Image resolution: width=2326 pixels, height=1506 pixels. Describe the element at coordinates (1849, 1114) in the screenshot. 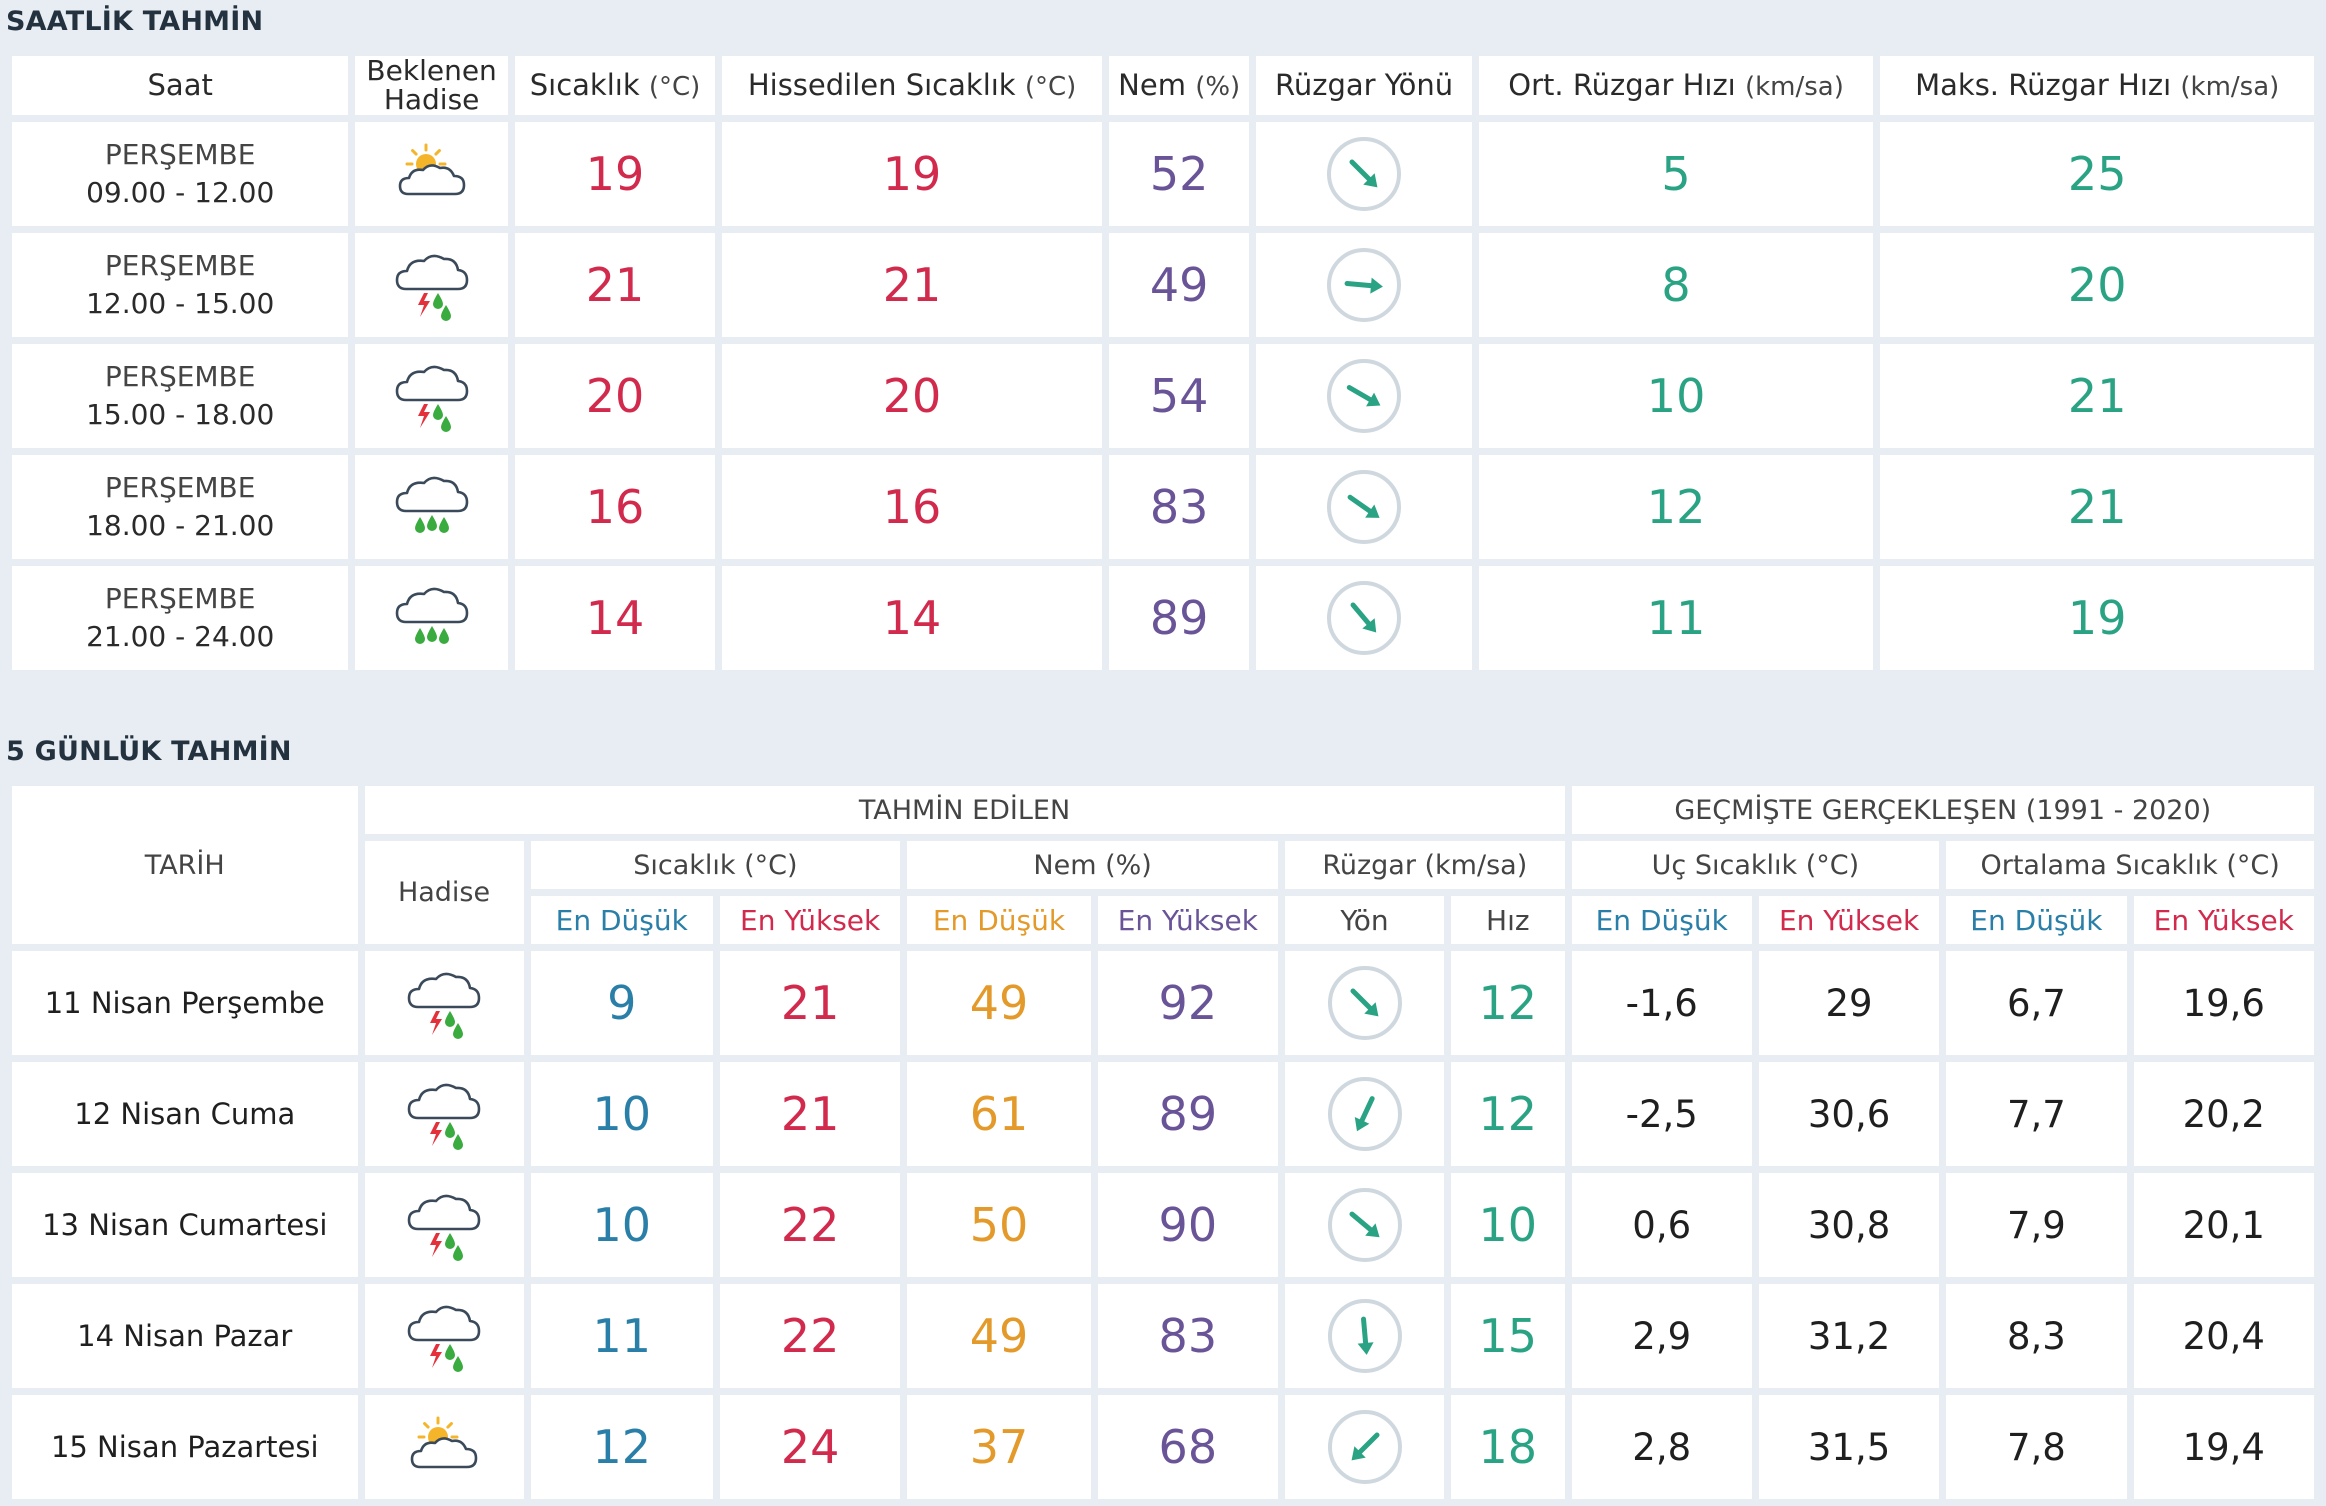

I see `extreme-max-value: 30,6` at that location.